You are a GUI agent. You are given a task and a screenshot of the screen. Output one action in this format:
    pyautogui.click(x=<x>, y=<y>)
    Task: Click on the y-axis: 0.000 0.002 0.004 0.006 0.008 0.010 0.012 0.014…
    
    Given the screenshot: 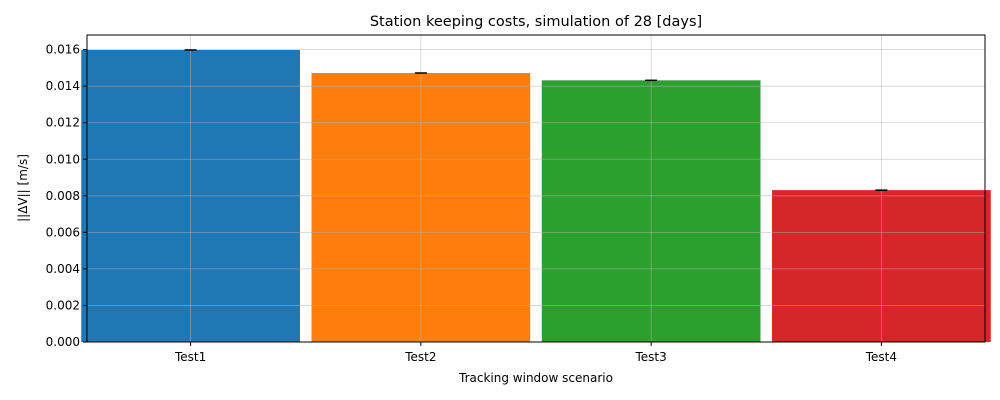 What is the action you would take?
    pyautogui.click(x=66, y=196)
    